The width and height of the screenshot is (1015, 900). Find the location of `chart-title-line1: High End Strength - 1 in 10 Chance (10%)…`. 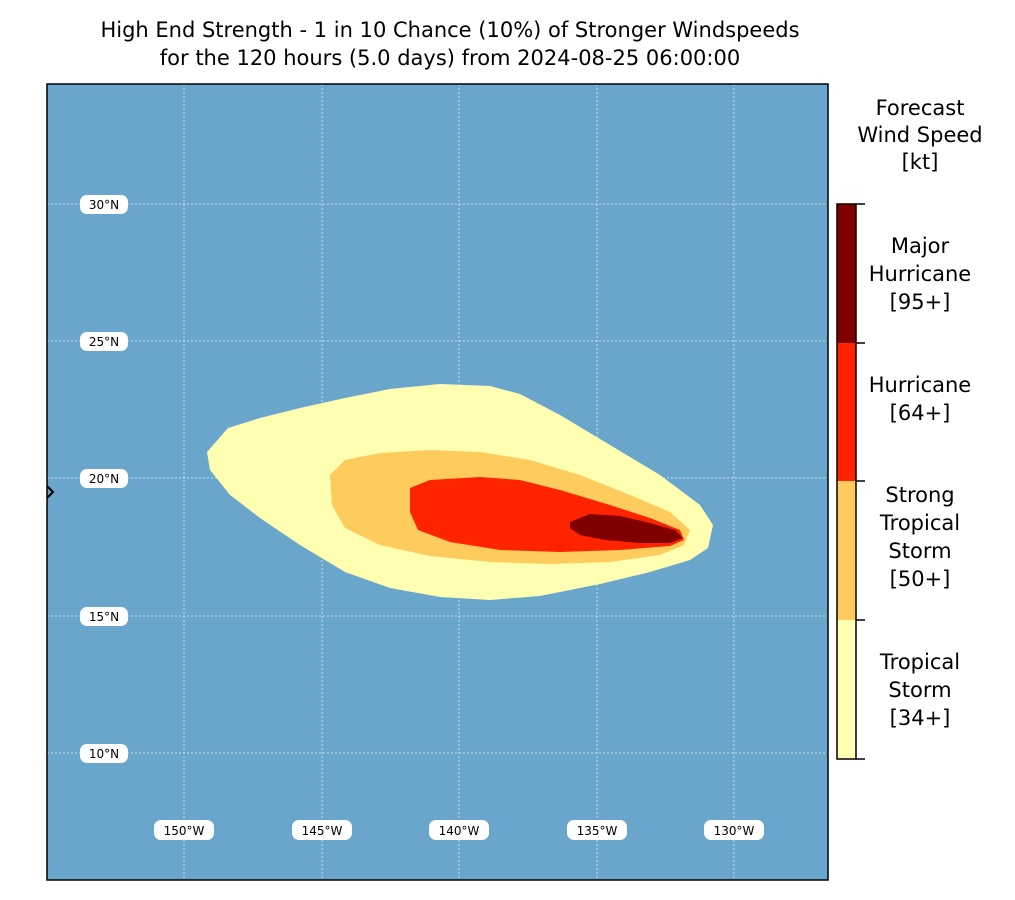

chart-title-line1: High End Strength - 1 in 10 Chance (10%)… is located at coordinates (450, 30).